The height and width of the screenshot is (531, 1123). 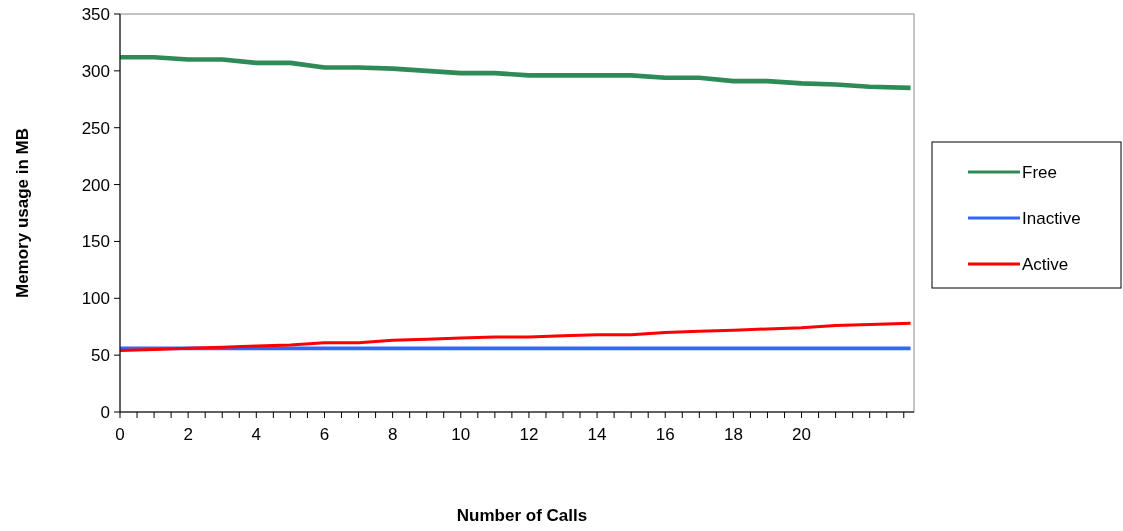 What do you see at coordinates (461, 434) in the screenshot?
I see `x-tick-label: 10` at bounding box center [461, 434].